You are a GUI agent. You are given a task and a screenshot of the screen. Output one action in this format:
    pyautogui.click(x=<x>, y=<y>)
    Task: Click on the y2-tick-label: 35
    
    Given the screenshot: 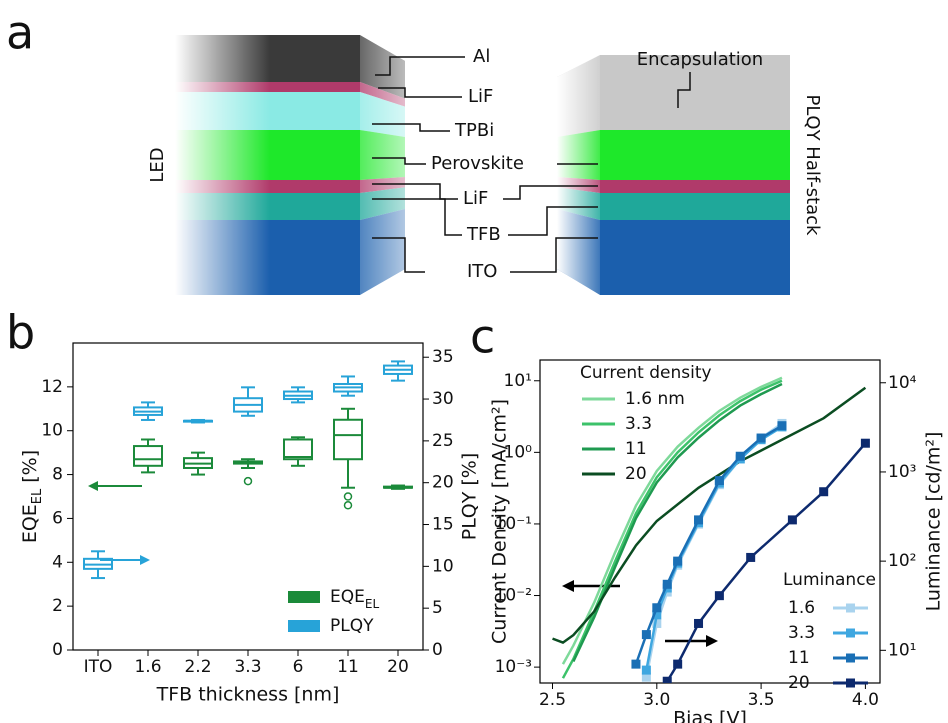 What is the action you would take?
    pyautogui.click(x=443, y=357)
    